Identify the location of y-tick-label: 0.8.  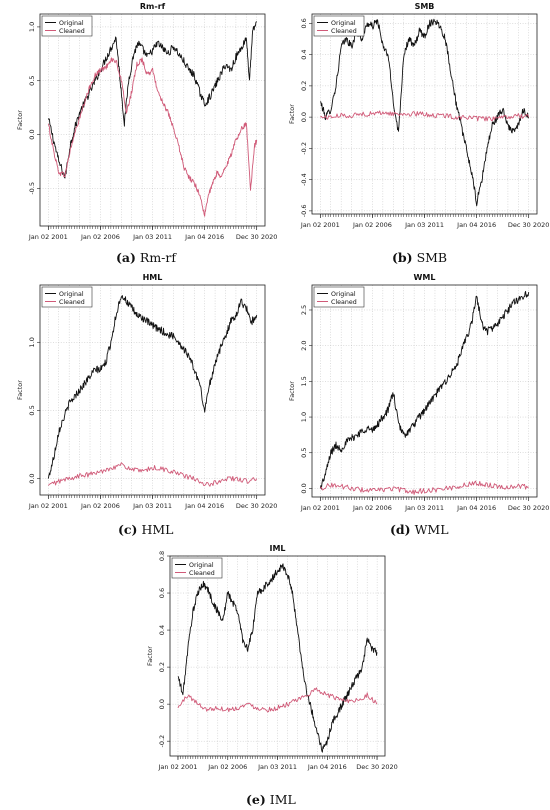
(162, 556).